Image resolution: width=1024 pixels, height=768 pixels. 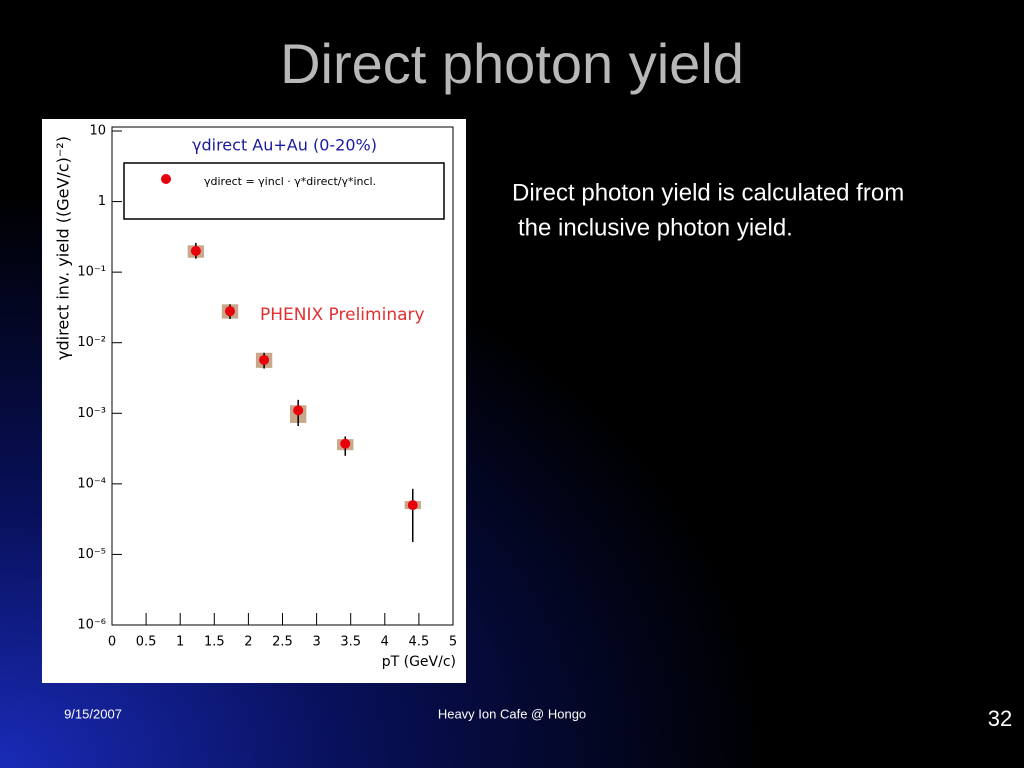 I want to click on y-tick-label: 10⁻³, so click(x=91, y=413).